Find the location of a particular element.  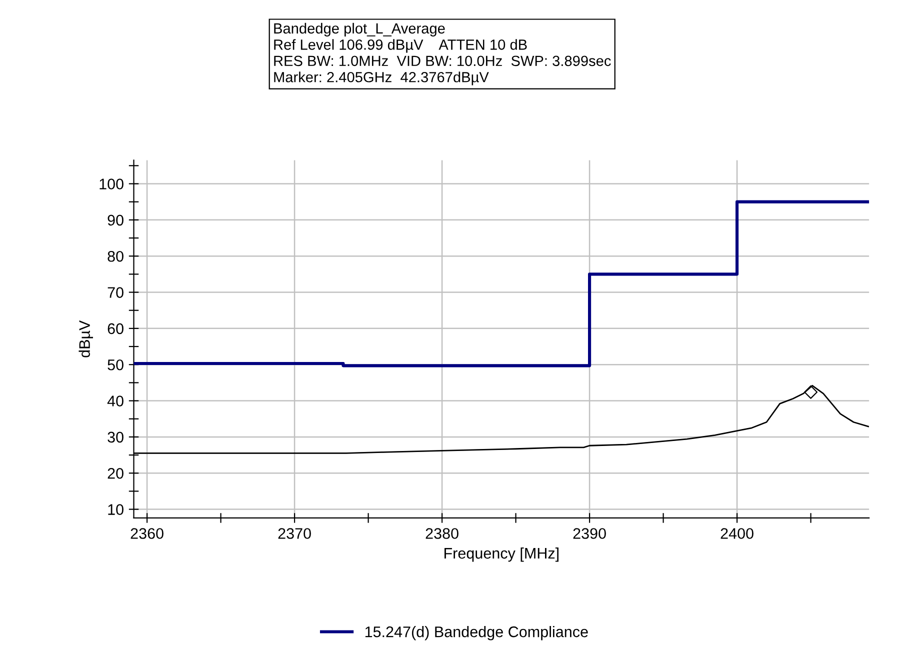

text: Marker: 2.405GHz 42.3767dBµV is located at coordinates (381, 79).